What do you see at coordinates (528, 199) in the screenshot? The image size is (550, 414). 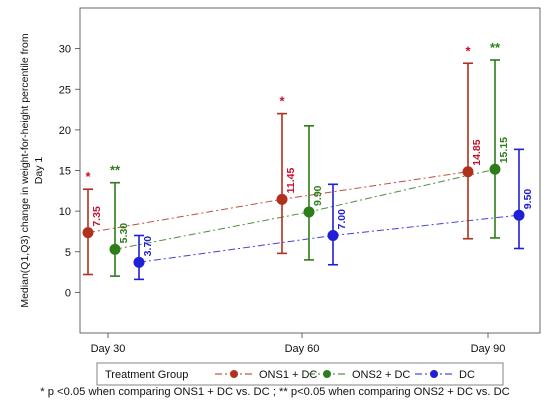 I see `data-label: 9.50` at bounding box center [528, 199].